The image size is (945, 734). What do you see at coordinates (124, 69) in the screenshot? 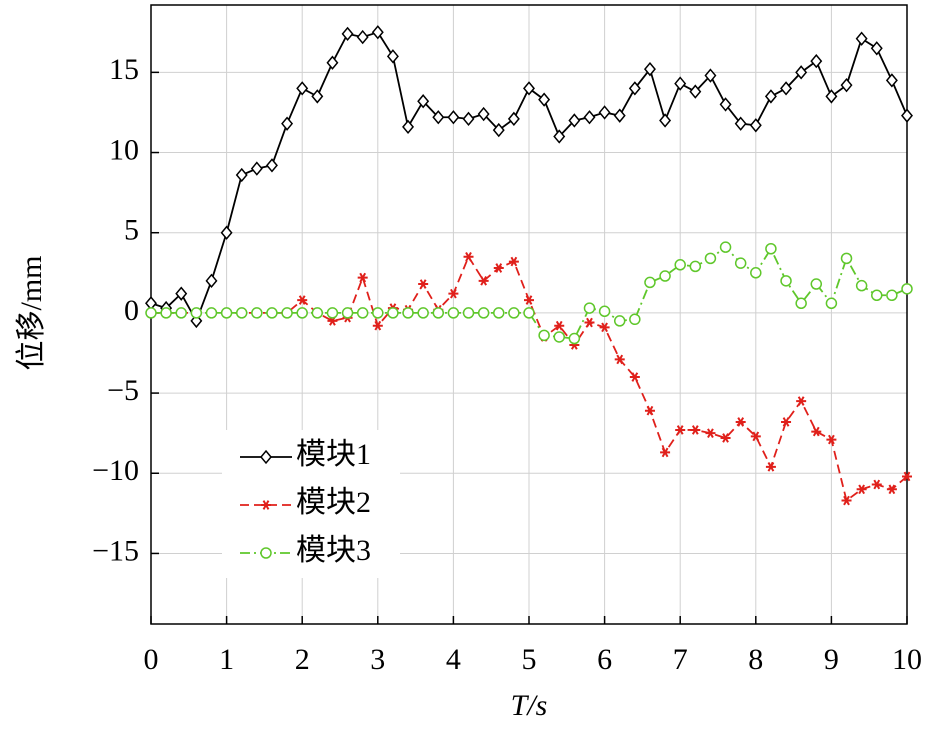
I see `y-tick-label: 15` at bounding box center [124, 69].